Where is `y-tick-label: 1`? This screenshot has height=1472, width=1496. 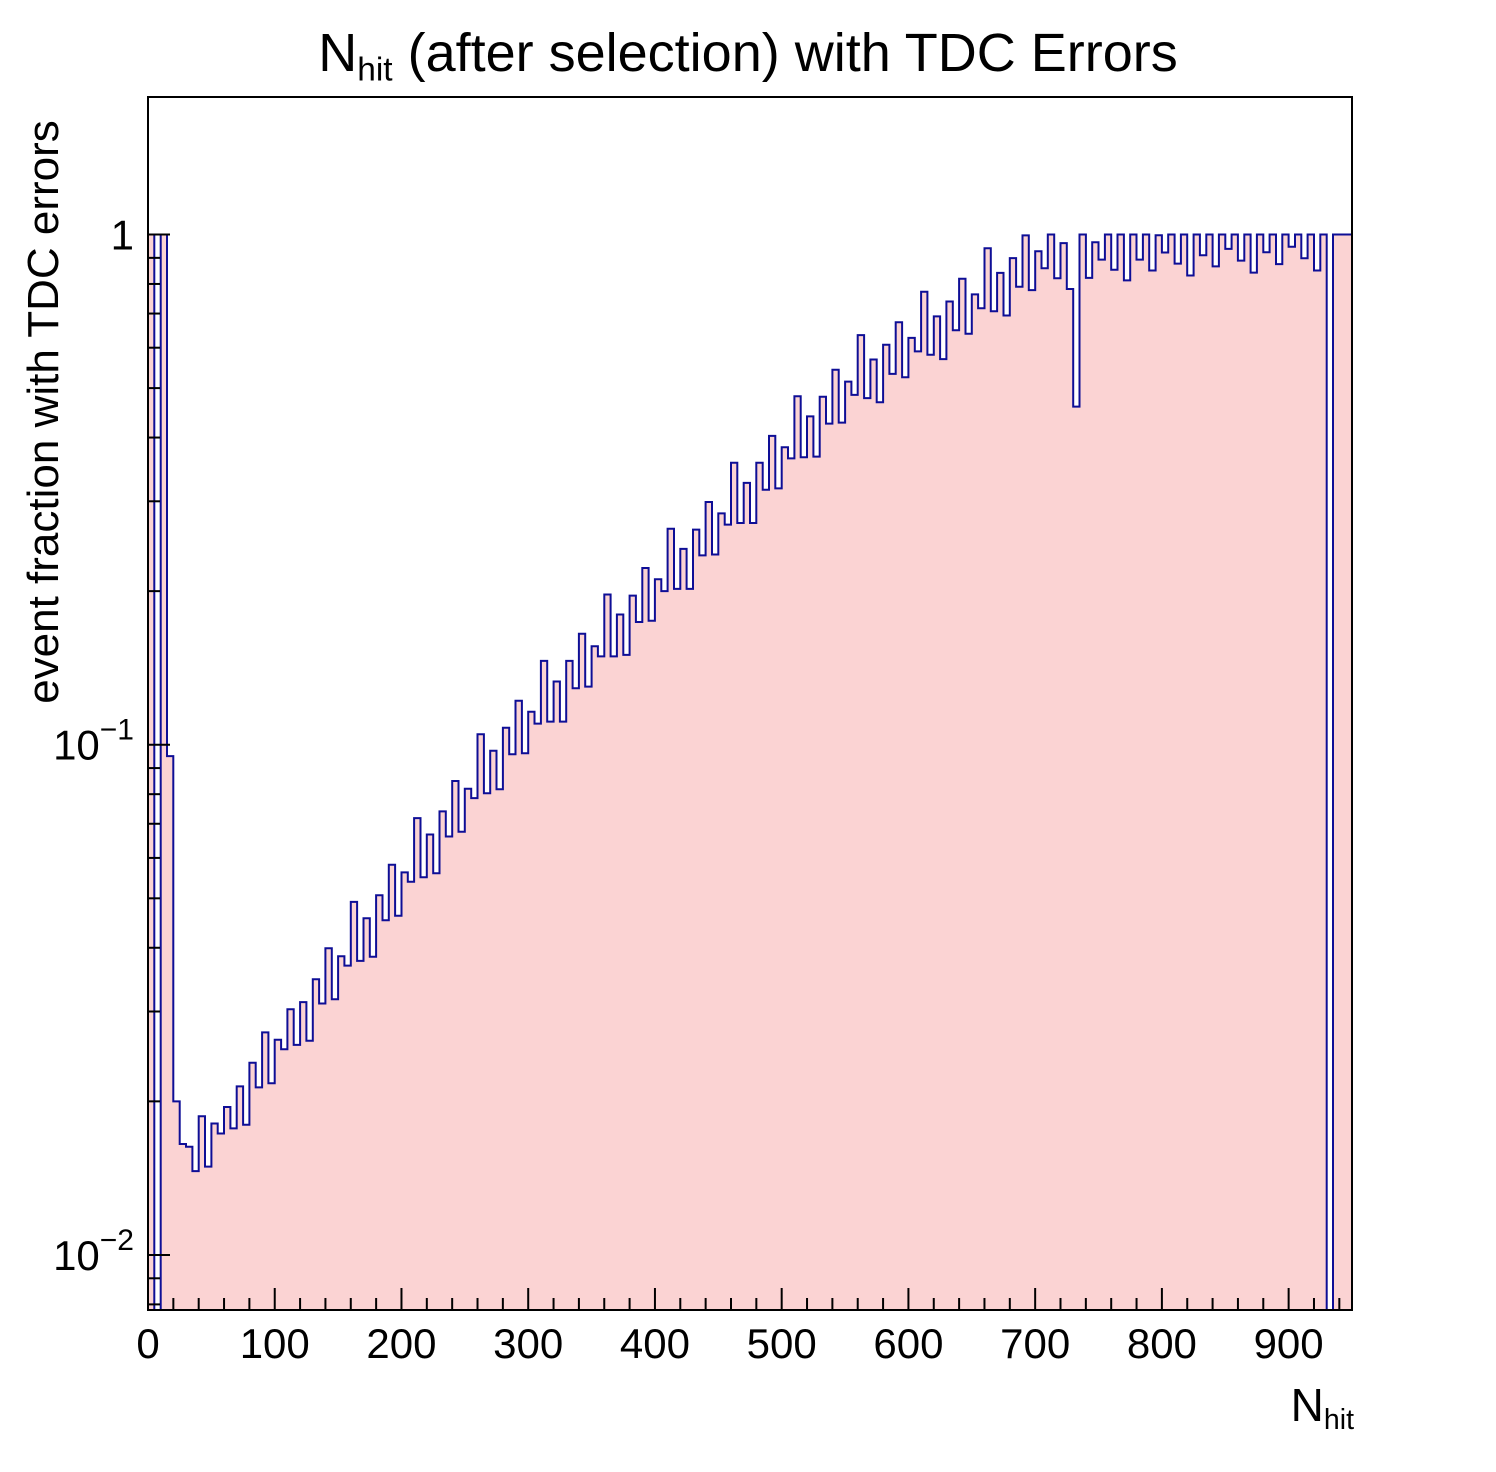
y-tick-label: 1 is located at coordinates (122, 235).